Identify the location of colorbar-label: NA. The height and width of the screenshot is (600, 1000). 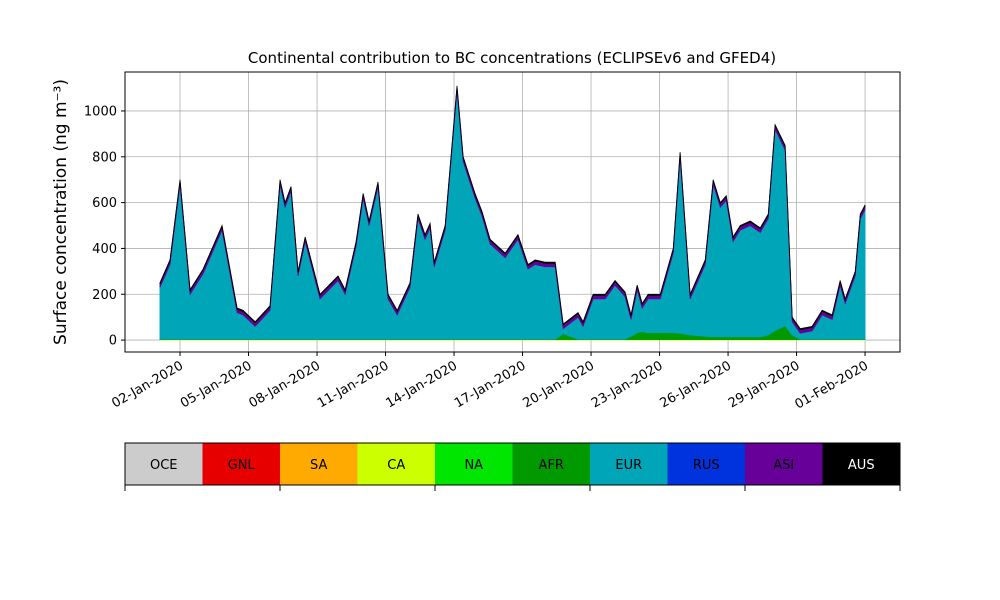
(473, 465).